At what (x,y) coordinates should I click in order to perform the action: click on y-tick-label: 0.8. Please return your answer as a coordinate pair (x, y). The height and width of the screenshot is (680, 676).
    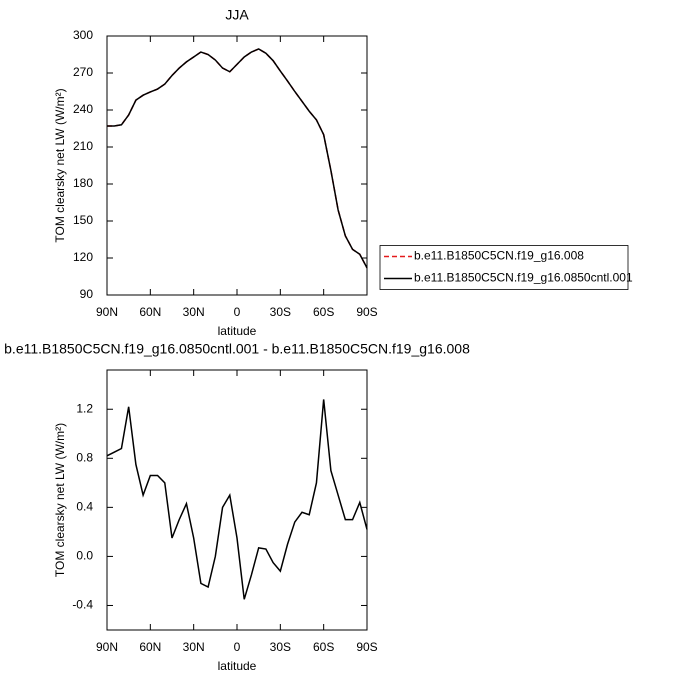
    Looking at the image, I should click on (84, 457).